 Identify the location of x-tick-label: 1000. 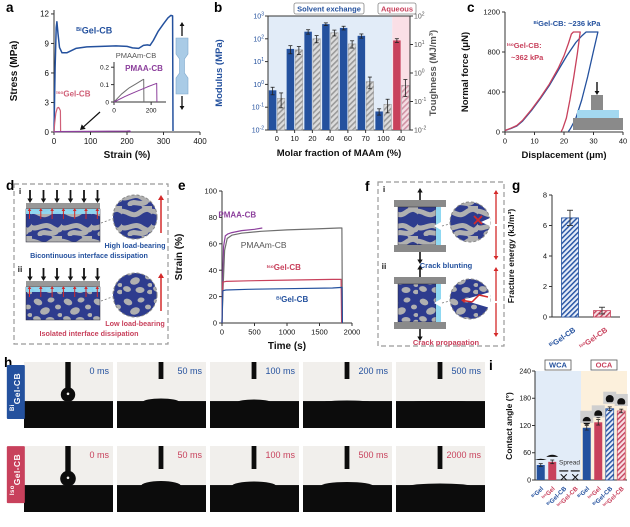
(287, 332).